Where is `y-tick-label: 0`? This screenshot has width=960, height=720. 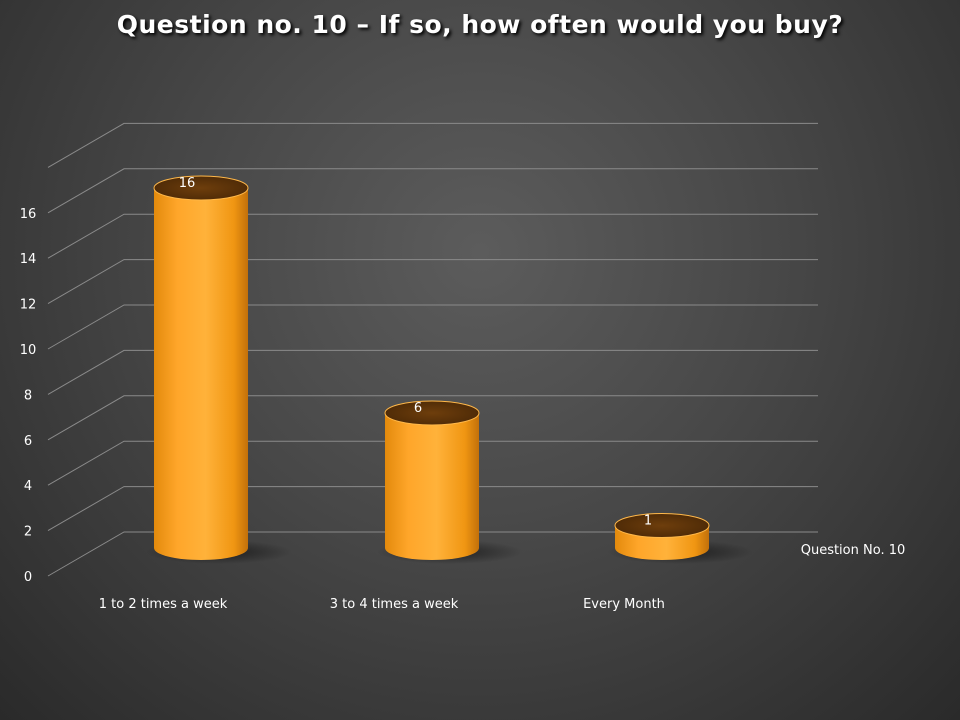 y-tick-label: 0 is located at coordinates (28, 577).